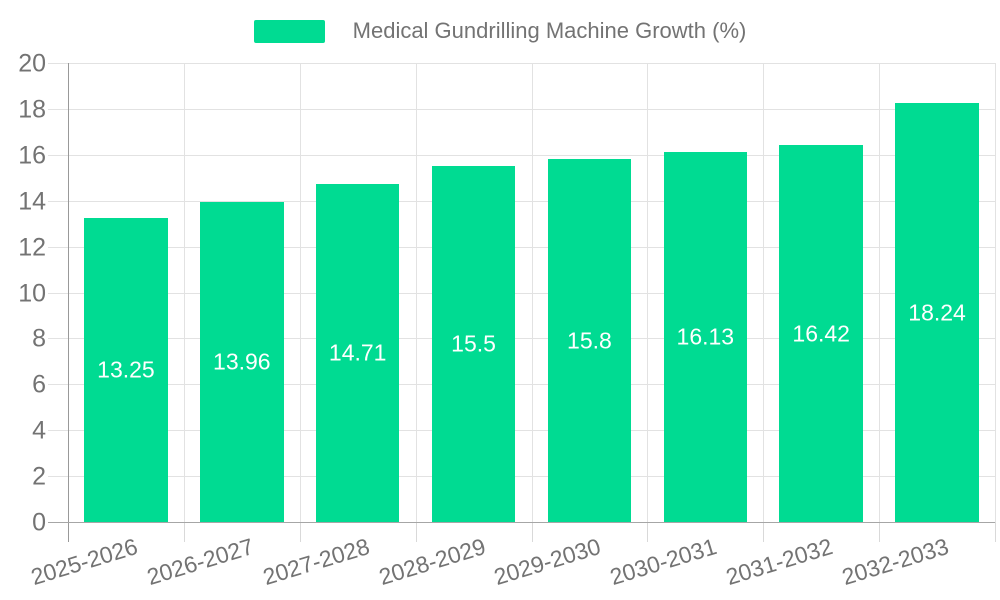 This screenshot has width=1000, height=600. Describe the element at coordinates (39, 384) in the screenshot. I see `y-tick-label: 6` at that location.